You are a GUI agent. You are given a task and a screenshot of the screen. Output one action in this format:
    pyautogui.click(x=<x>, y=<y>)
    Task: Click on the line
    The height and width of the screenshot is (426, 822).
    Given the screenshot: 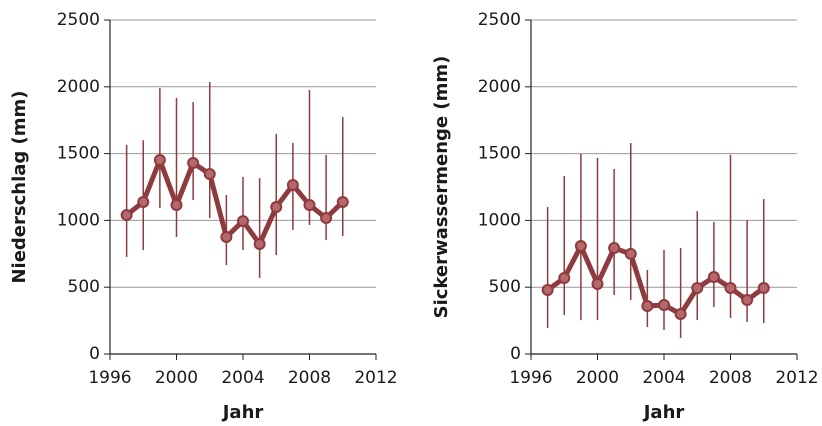 What is the action you would take?
    pyautogui.click(x=656, y=280)
    